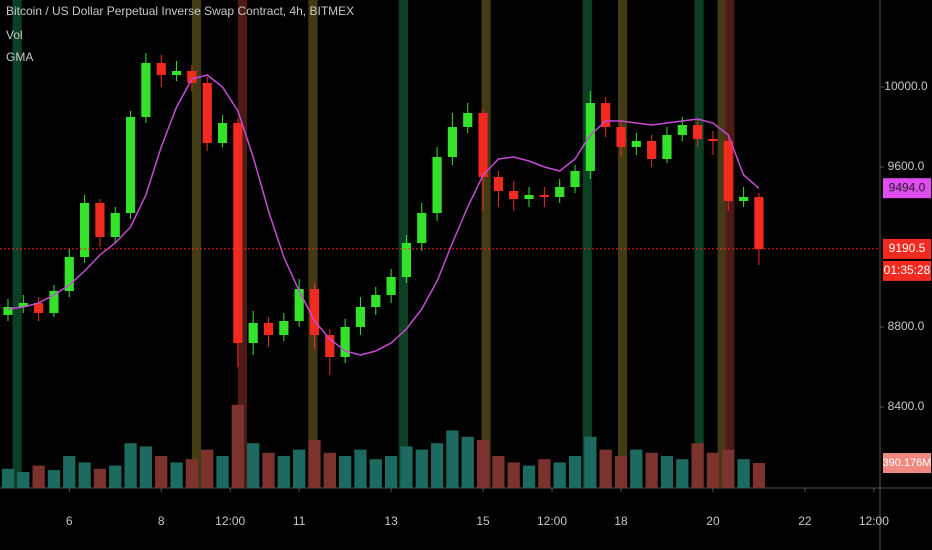 The image size is (932, 550). I want to click on x-tick-label: 12:00, so click(874, 521).